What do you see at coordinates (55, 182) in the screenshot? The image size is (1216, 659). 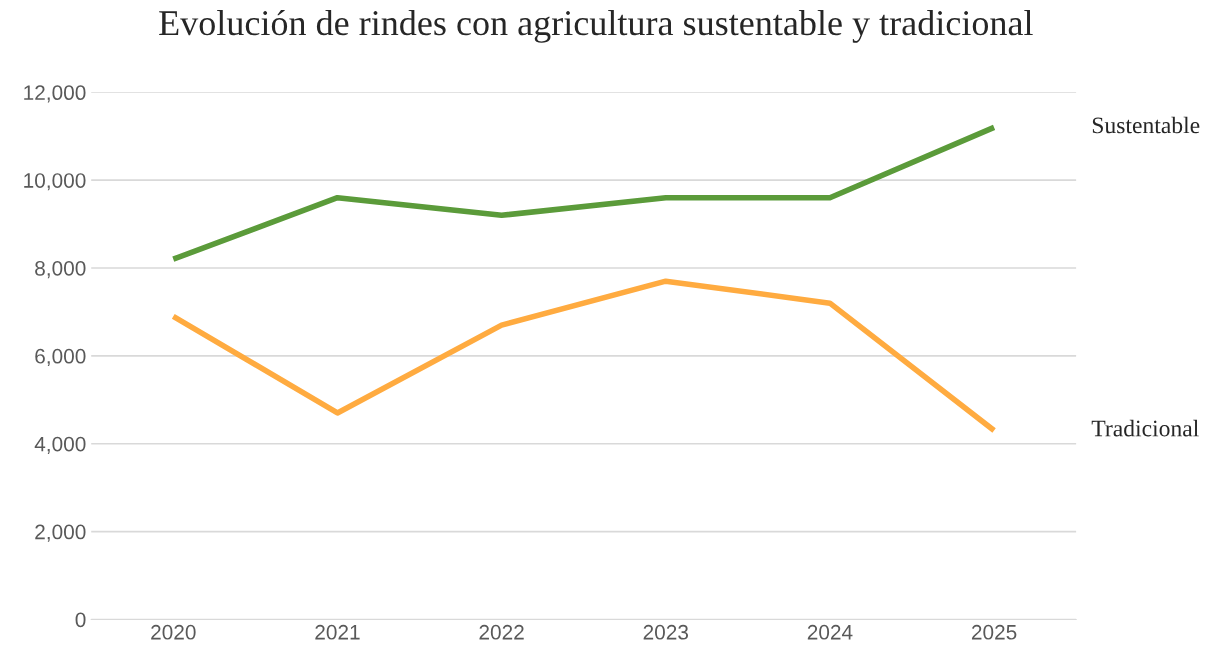 I see `y-tick-label: 10,000` at bounding box center [55, 182].